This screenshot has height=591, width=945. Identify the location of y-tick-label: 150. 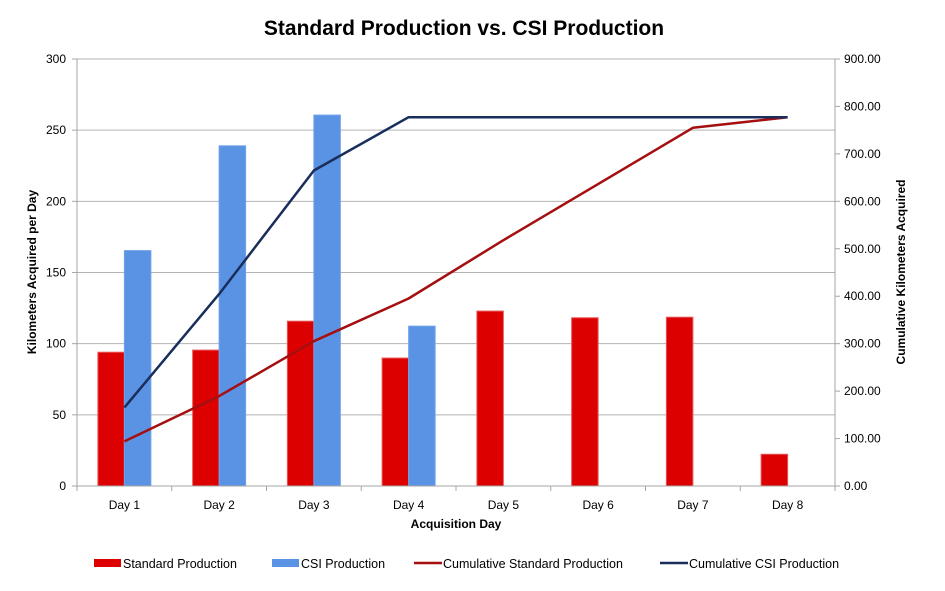
(56, 273).